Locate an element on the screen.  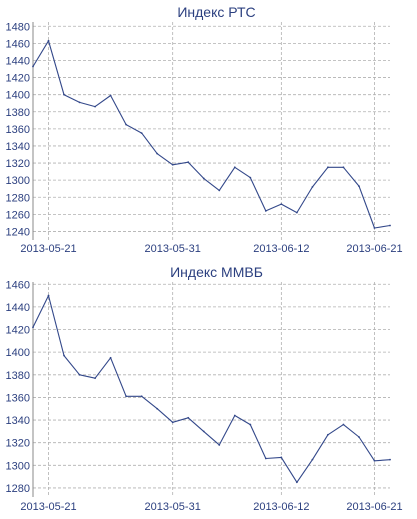
rts-y-tick-label: 1340 is located at coordinates (18, 147).